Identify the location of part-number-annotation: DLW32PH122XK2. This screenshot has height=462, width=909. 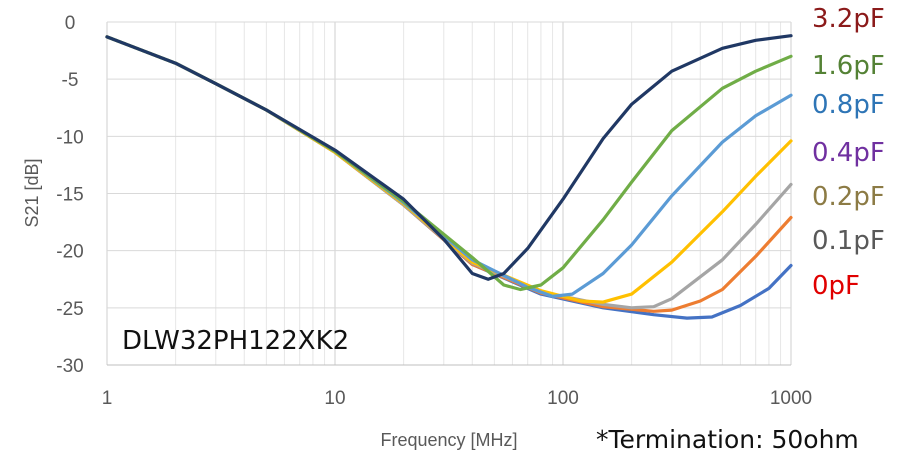
(235, 341).